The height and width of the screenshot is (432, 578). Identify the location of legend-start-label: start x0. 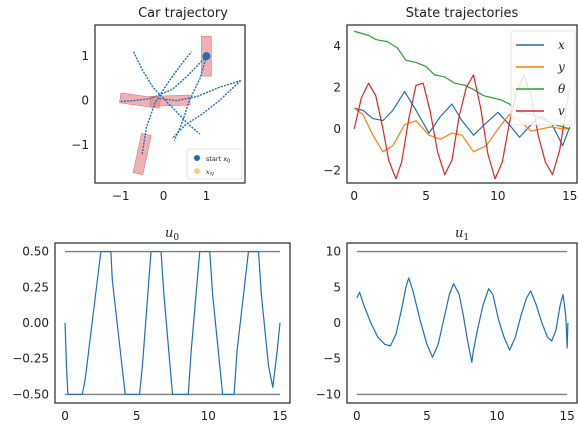
(218, 160).